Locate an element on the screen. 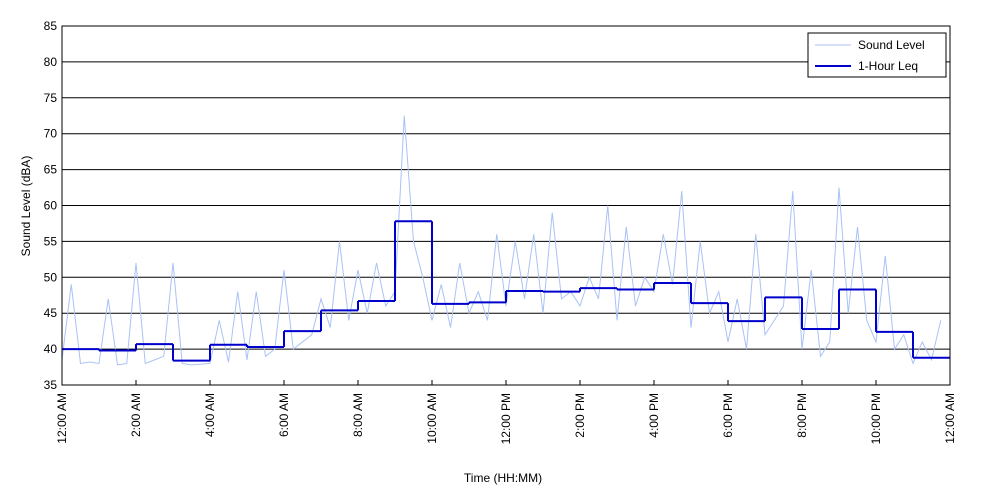 Image resolution: width=1000 pixels, height=500 pixels. y-tick-label: 40 is located at coordinates (51, 349).